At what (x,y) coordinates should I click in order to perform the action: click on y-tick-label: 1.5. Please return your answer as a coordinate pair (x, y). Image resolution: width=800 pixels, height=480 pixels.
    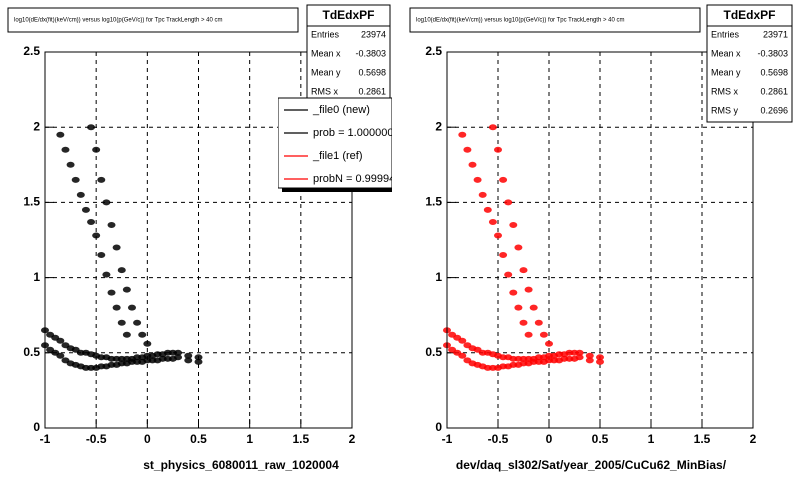
    Looking at the image, I should click on (31, 202).